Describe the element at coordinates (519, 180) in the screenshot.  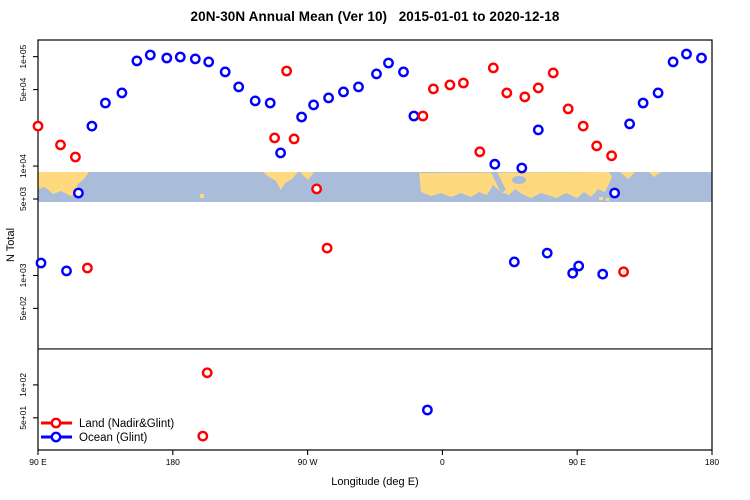
I see `band-persian-gulf` at that location.